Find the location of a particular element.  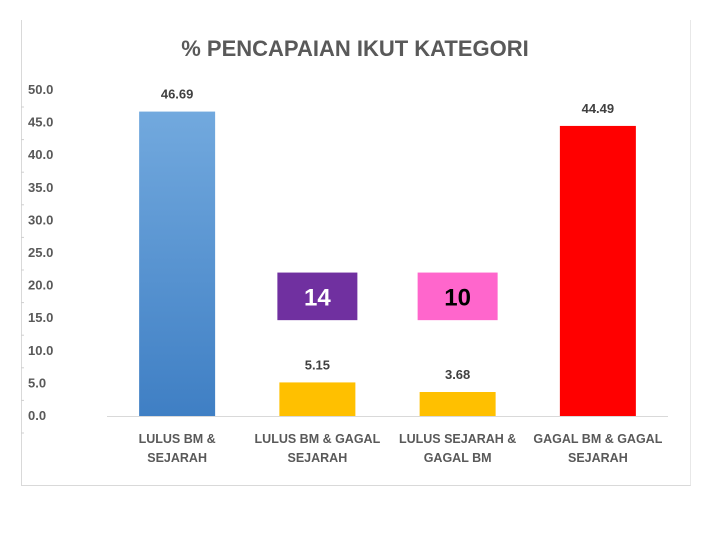

x-tick-label: LULUS BM & GAGAL SEJARAH is located at coordinates (318, 448).